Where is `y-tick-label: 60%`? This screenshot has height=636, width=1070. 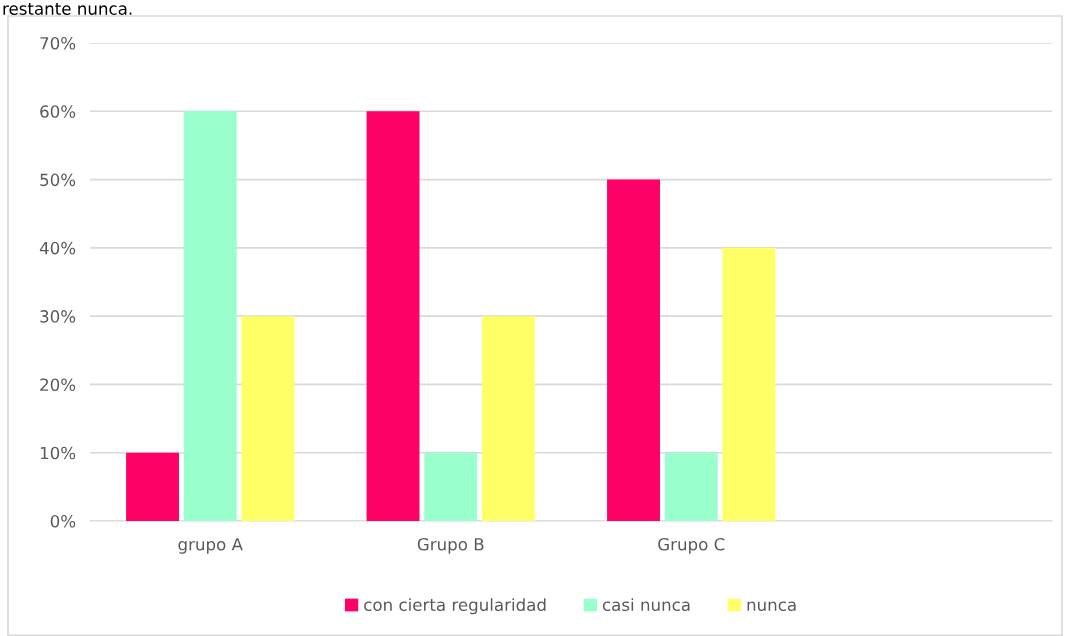 y-tick-label: 60% is located at coordinates (58, 111).